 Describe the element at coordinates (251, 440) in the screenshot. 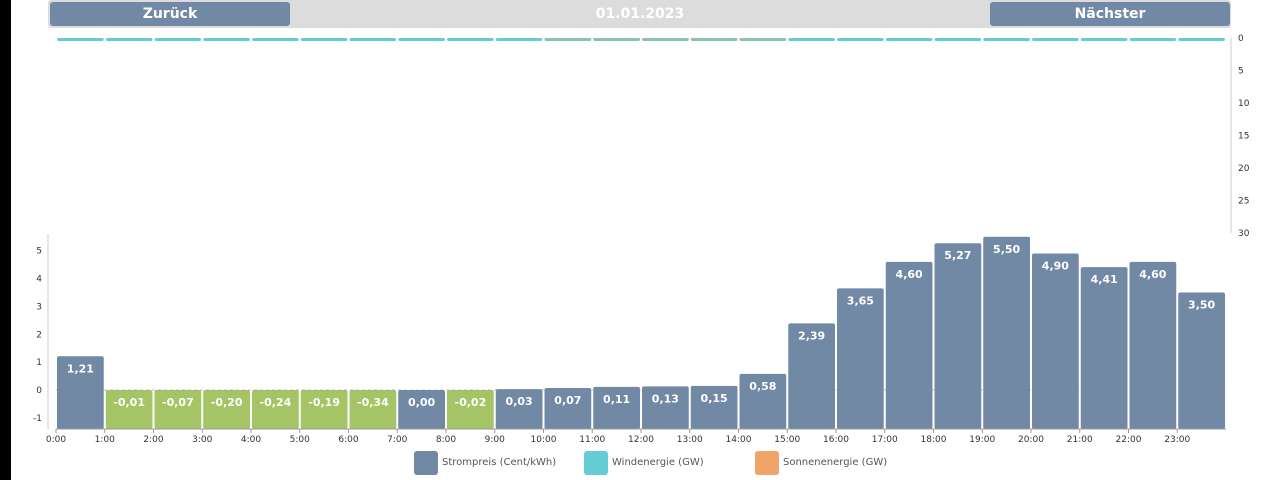

I see `time-tick-label: 4:00` at that location.